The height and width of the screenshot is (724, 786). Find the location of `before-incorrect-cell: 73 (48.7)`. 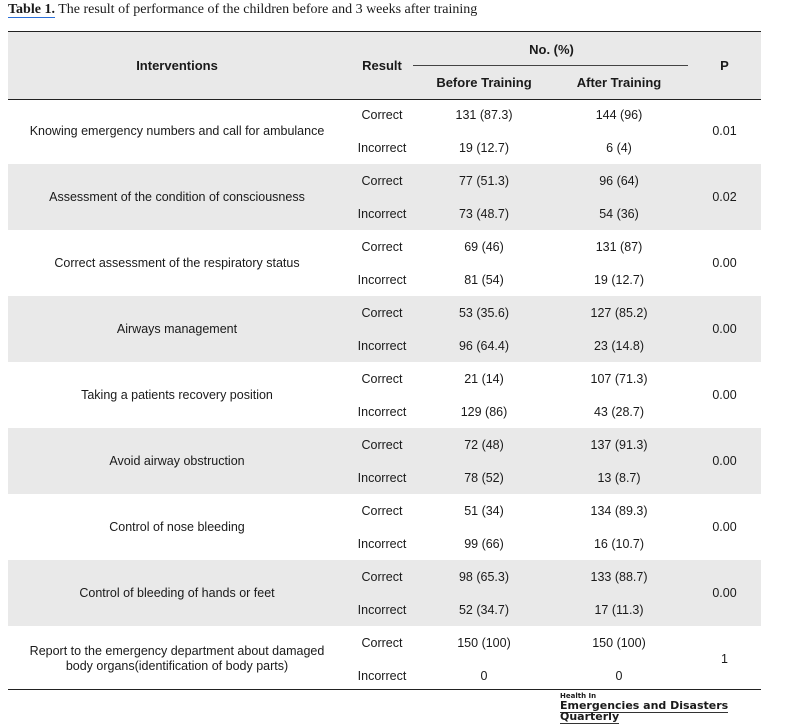

before-incorrect-cell: 73 (48.7) is located at coordinates (484, 214).